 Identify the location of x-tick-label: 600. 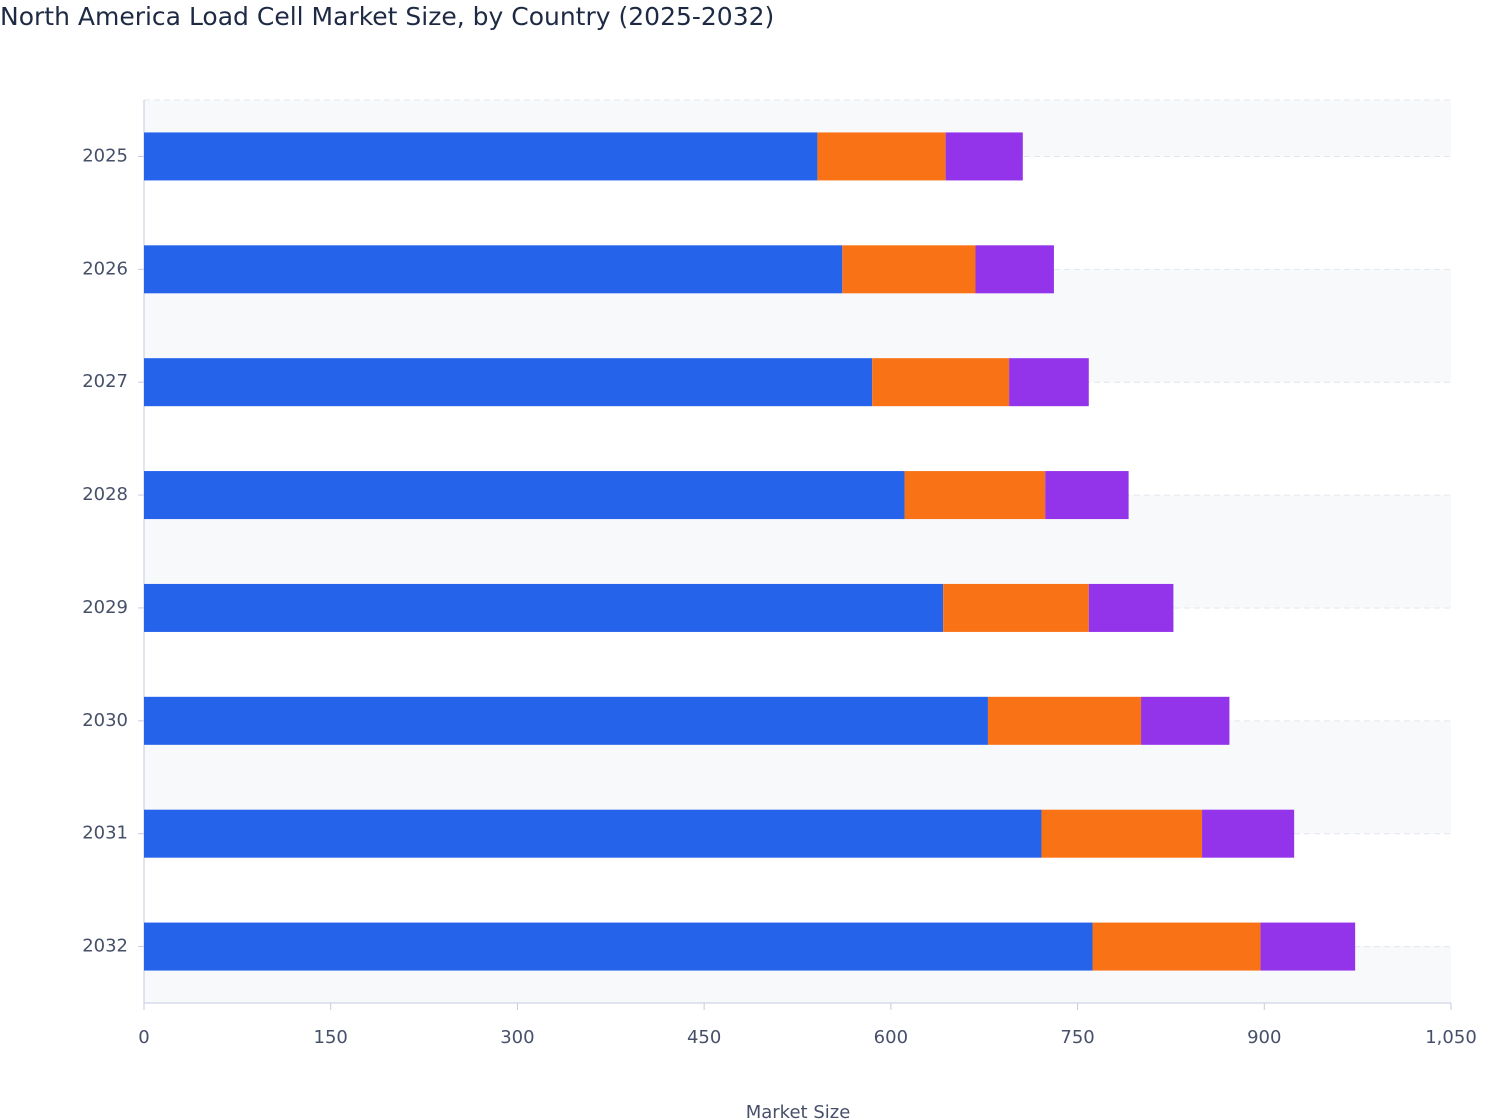
(891, 1037).